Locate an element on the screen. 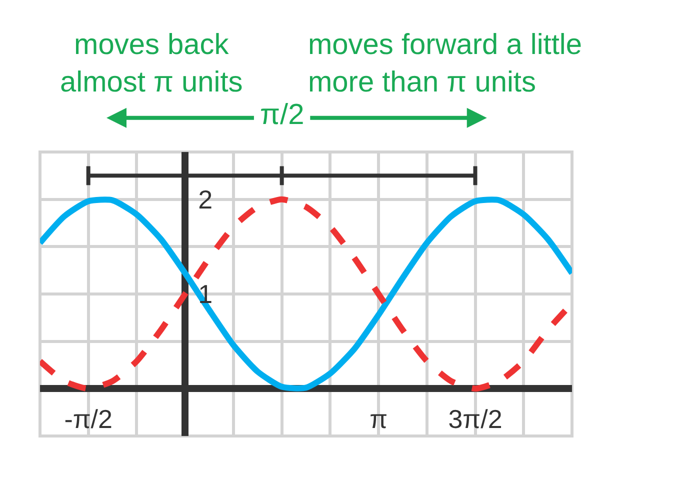  x-tick-label: 3π/2 is located at coordinates (475, 419).